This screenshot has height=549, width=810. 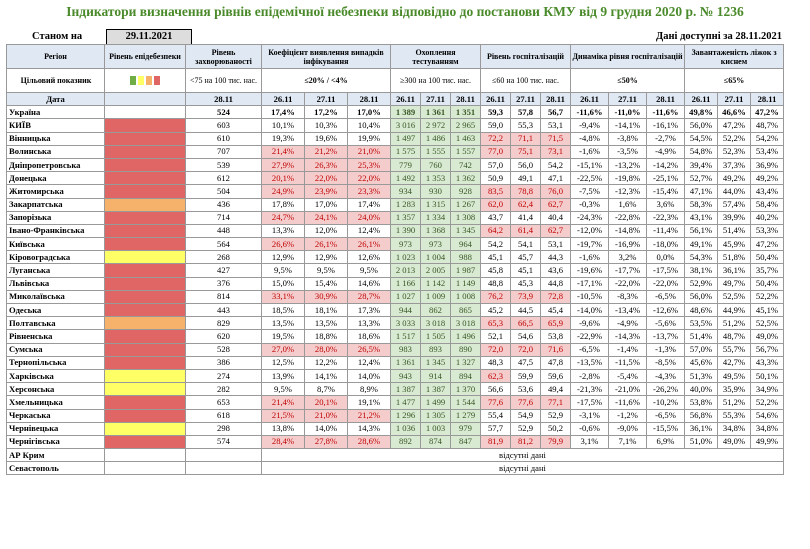 What do you see at coordinates (665, 231) in the screenshot?
I see `hosp-dynamics-cell: -11,4%` at bounding box center [665, 231].